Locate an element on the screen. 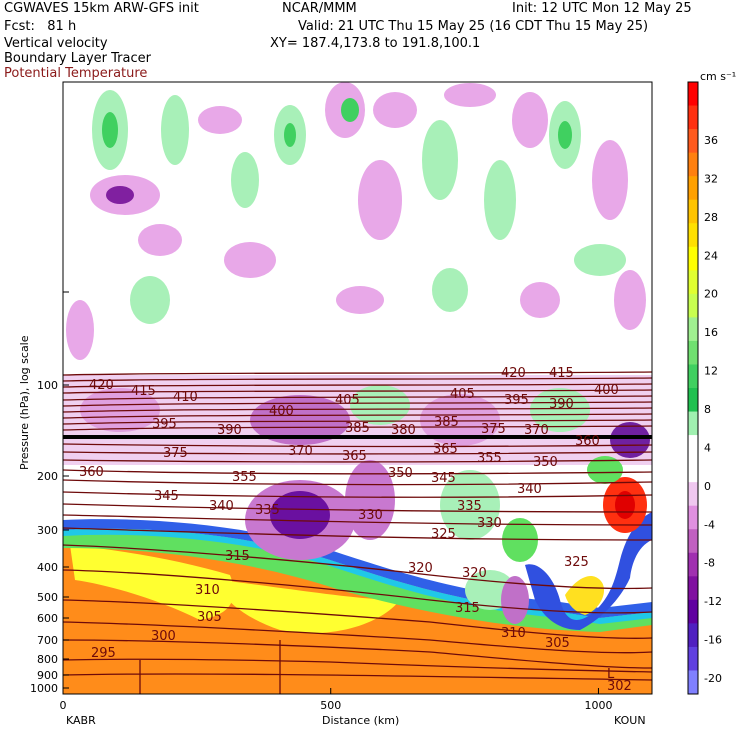 Image resolution: width=740 pixels, height=740 pixels. x-end-label-left: KABR is located at coordinates (81, 720).